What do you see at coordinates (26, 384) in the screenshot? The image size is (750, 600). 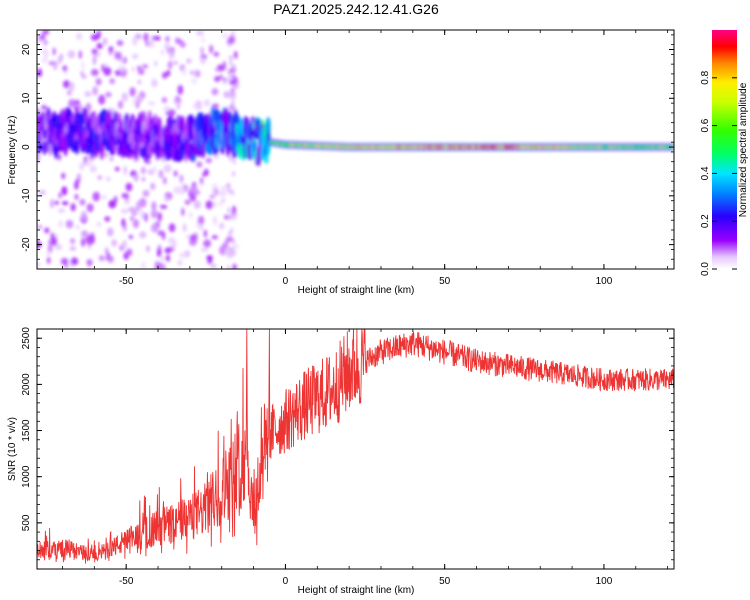 I see `snr-ytick-label-3: 2000` at bounding box center [26, 384].